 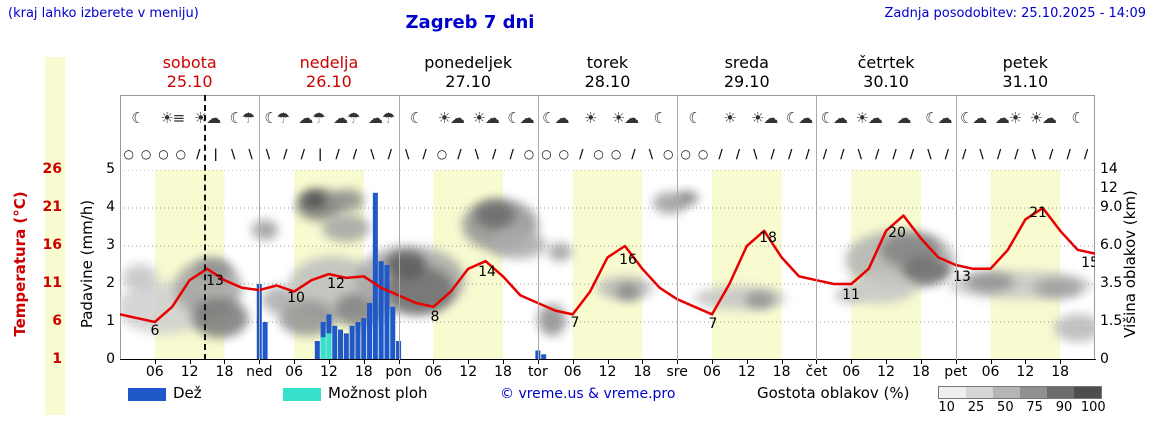 What do you see at coordinates (242, 118) in the screenshot?
I see `weather-icon: ☾☂` at bounding box center [242, 118].